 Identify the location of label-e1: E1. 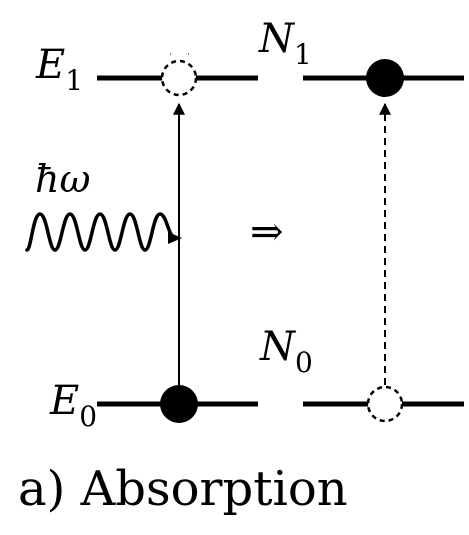
(59, 69).